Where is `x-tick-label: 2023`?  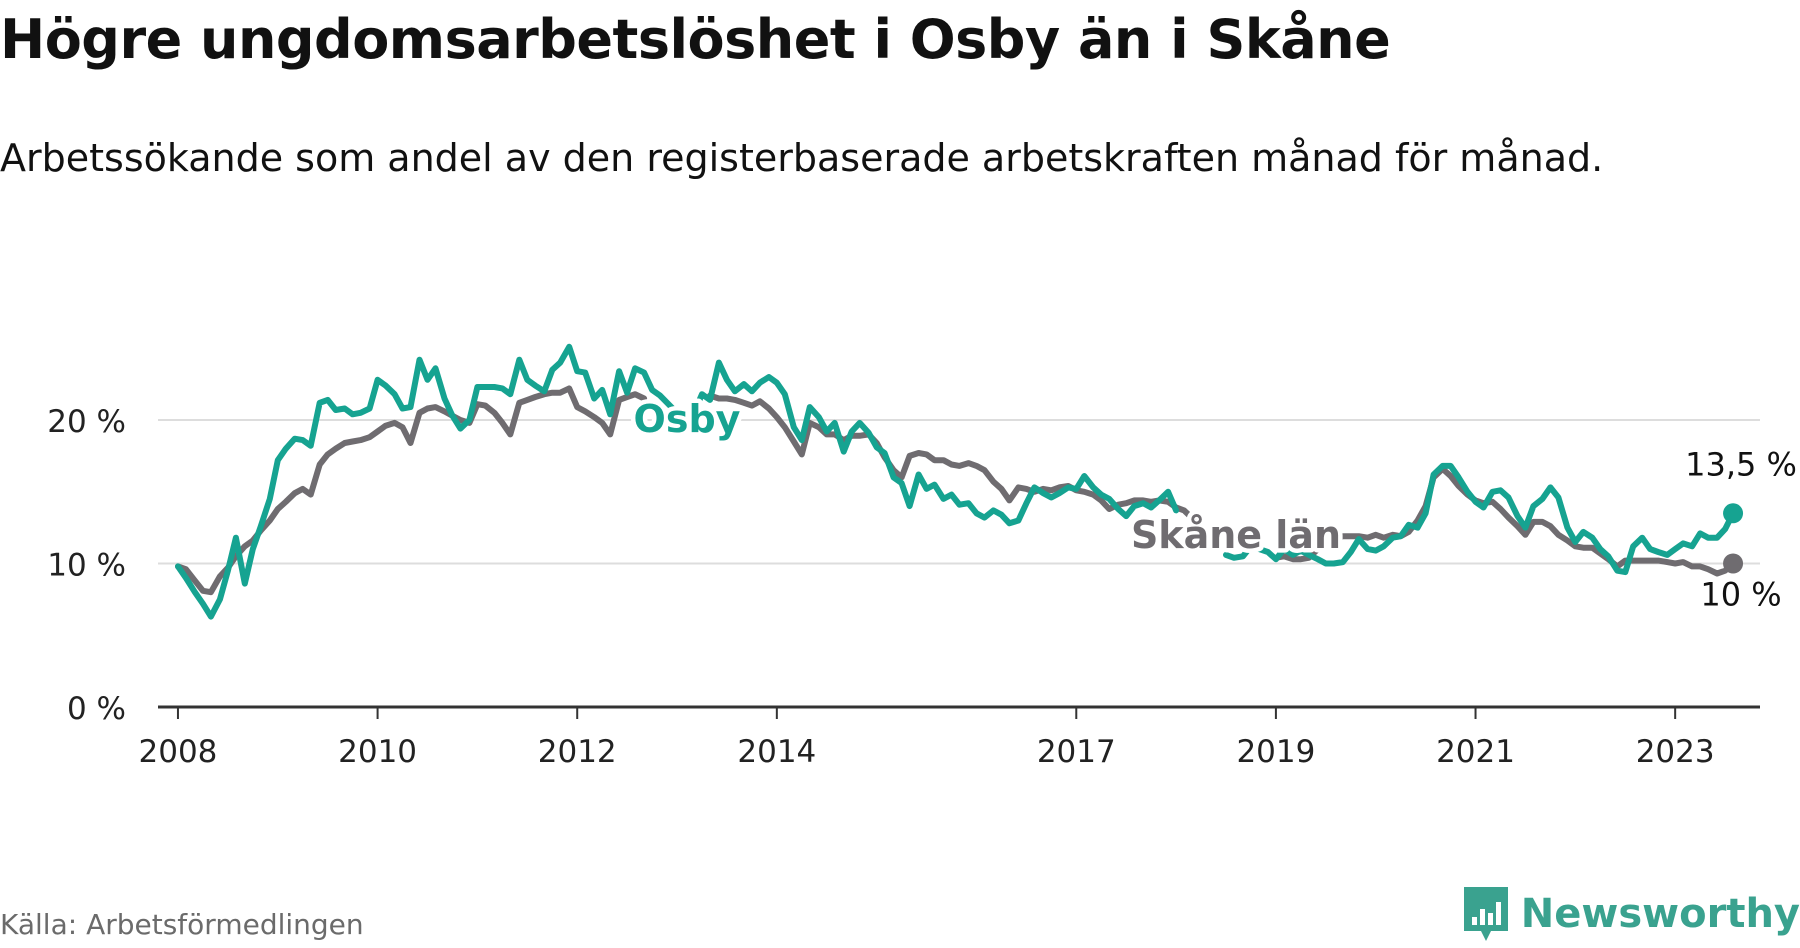
x-tick-label: 2023 is located at coordinates (1675, 752).